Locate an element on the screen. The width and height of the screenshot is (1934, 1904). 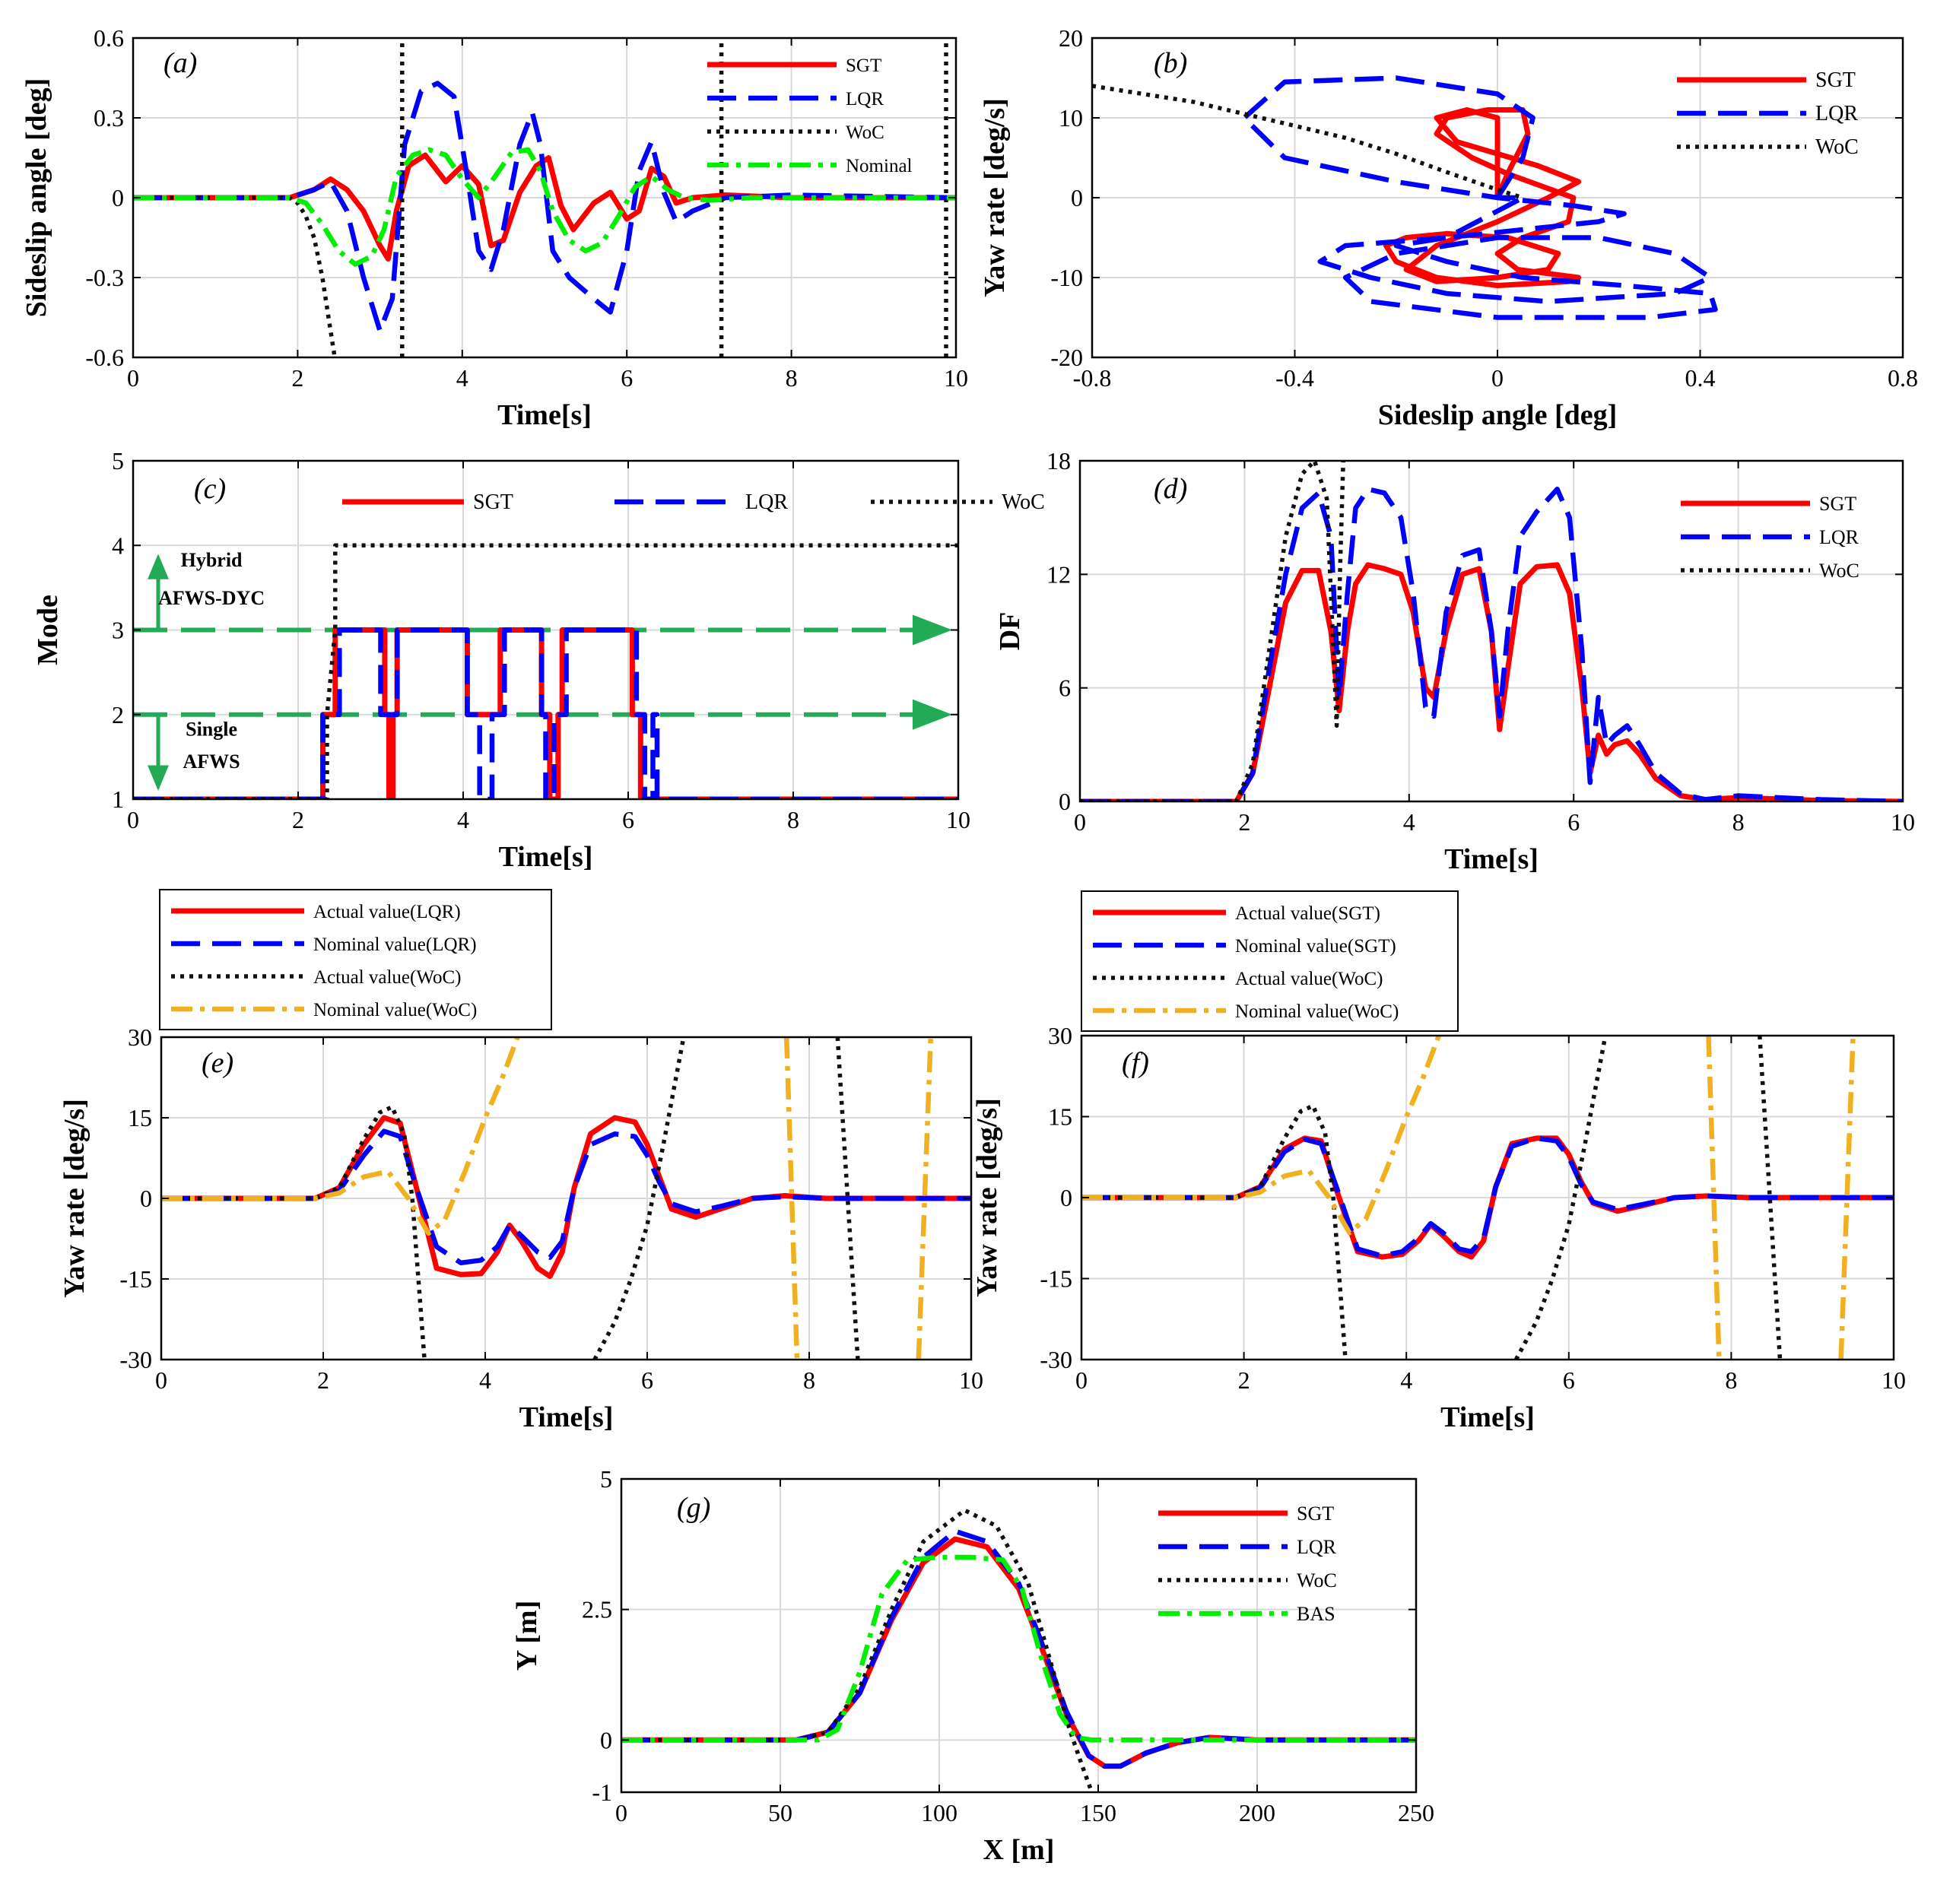
series-line-nominal-value-lqr- is located at coordinates (566, 1197).